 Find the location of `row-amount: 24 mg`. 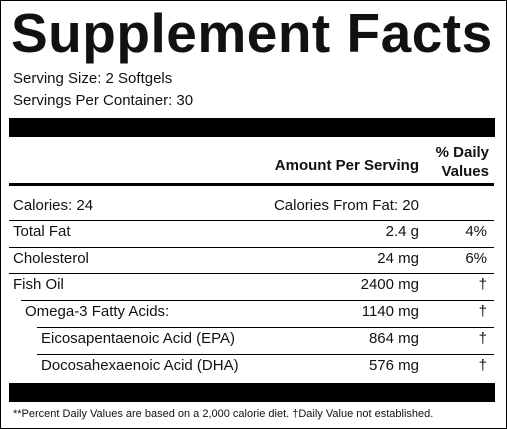

row-amount: 24 mg is located at coordinates (398, 258).